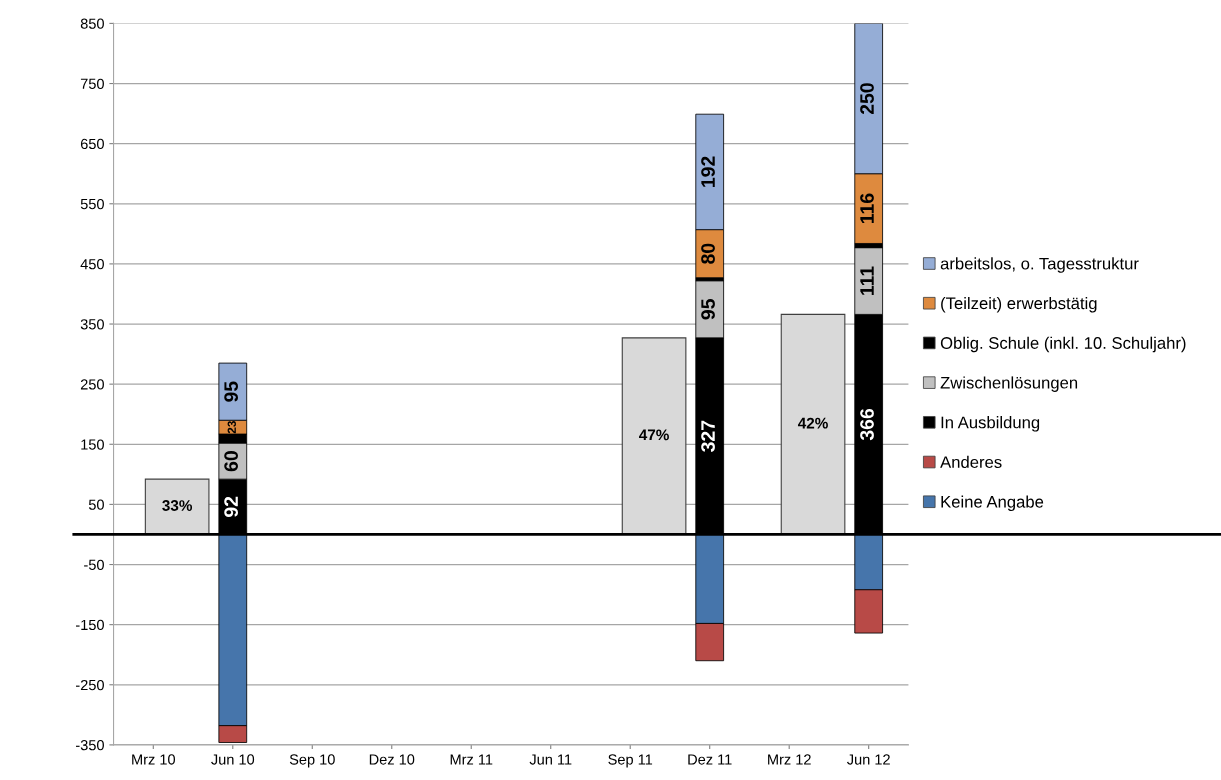 The width and height of the screenshot is (1221, 780). What do you see at coordinates (231, 461) in the screenshot?
I see `data-label: 60` at bounding box center [231, 461].